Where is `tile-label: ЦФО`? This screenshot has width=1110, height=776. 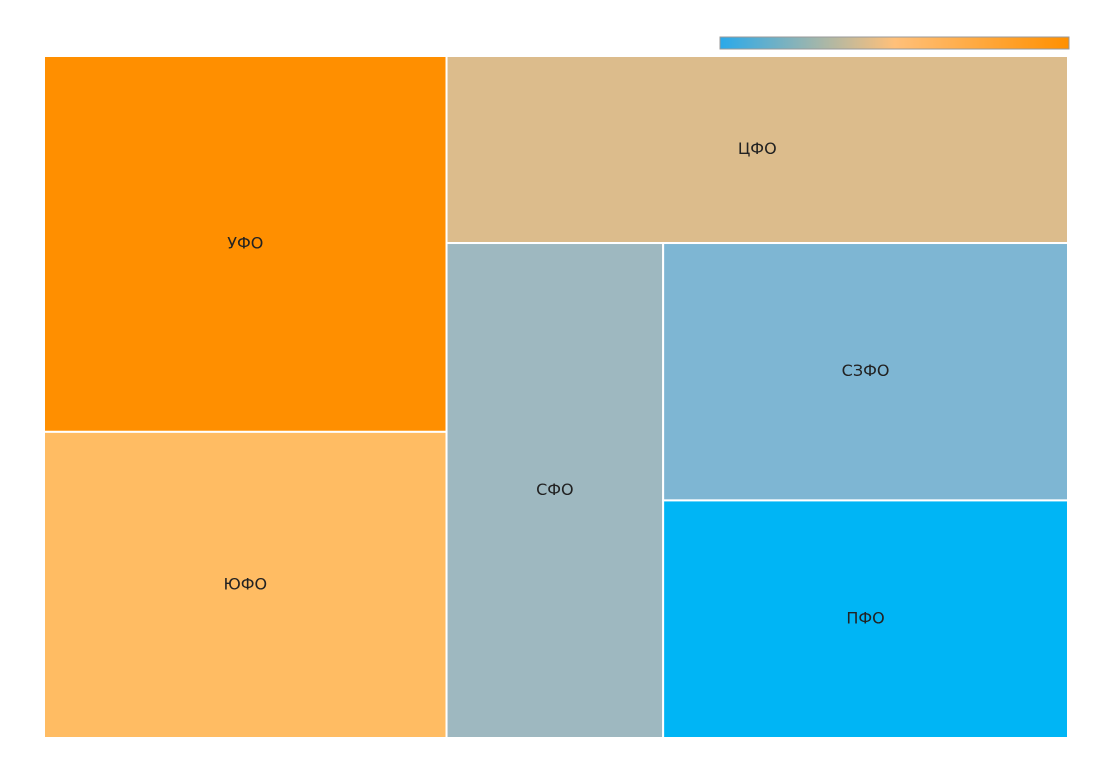 tile-label: ЦФО is located at coordinates (757, 148).